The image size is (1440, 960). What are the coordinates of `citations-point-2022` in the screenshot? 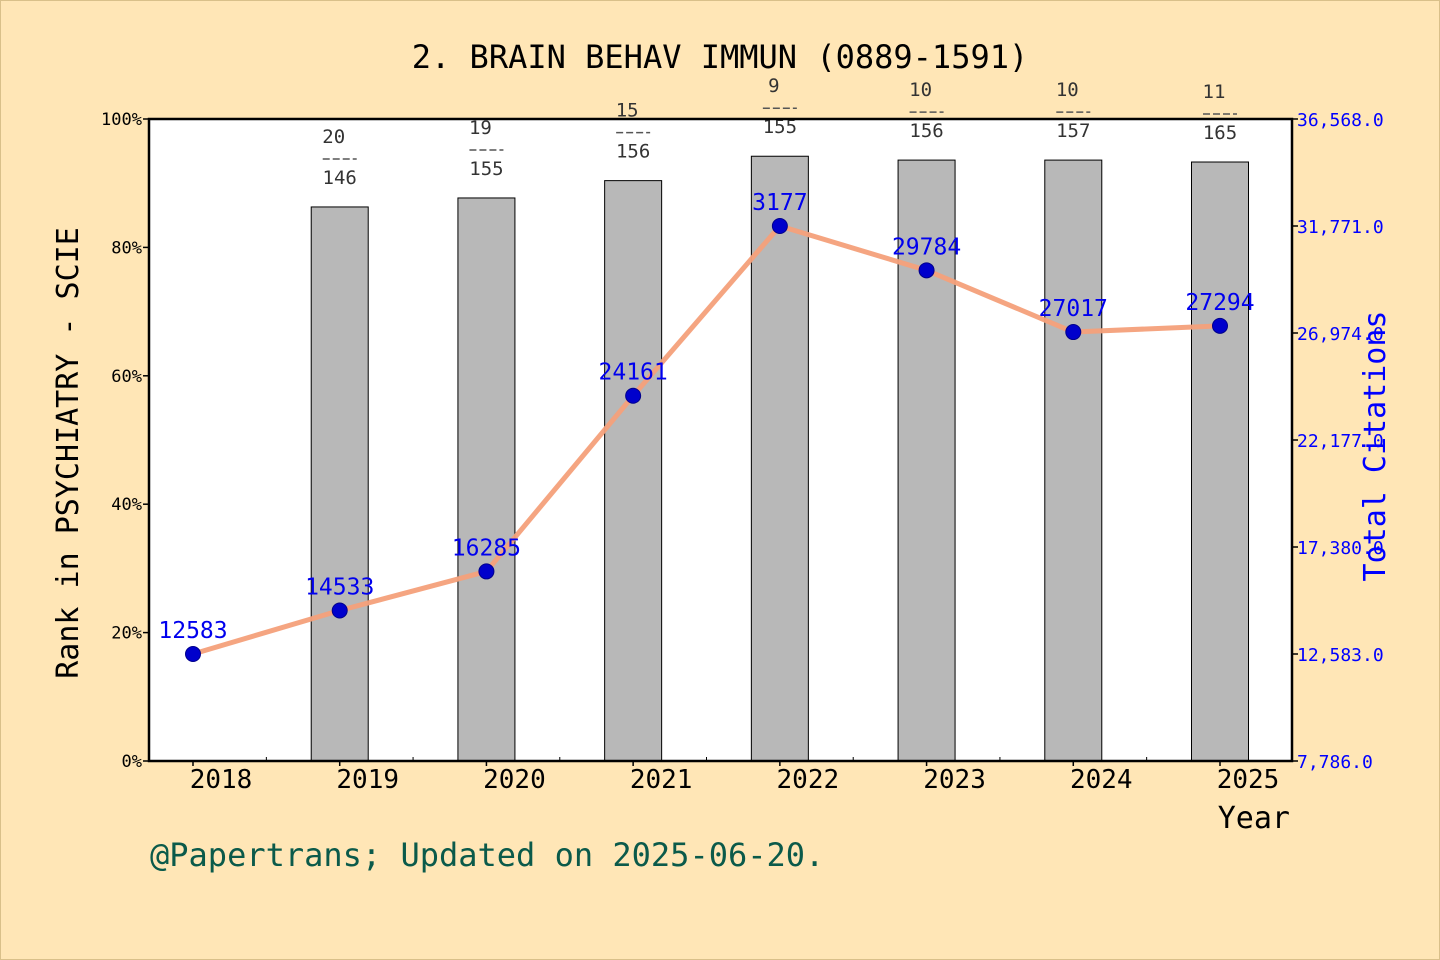 It's located at (779, 226).